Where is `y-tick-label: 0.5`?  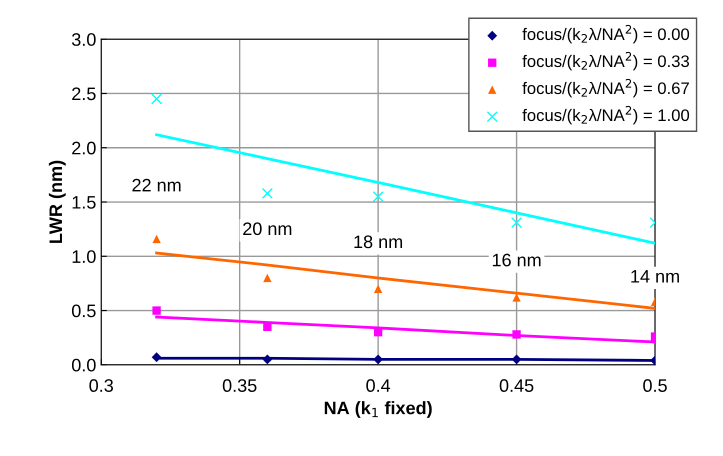 y-tick-label: 0.5 is located at coordinates (84, 311).